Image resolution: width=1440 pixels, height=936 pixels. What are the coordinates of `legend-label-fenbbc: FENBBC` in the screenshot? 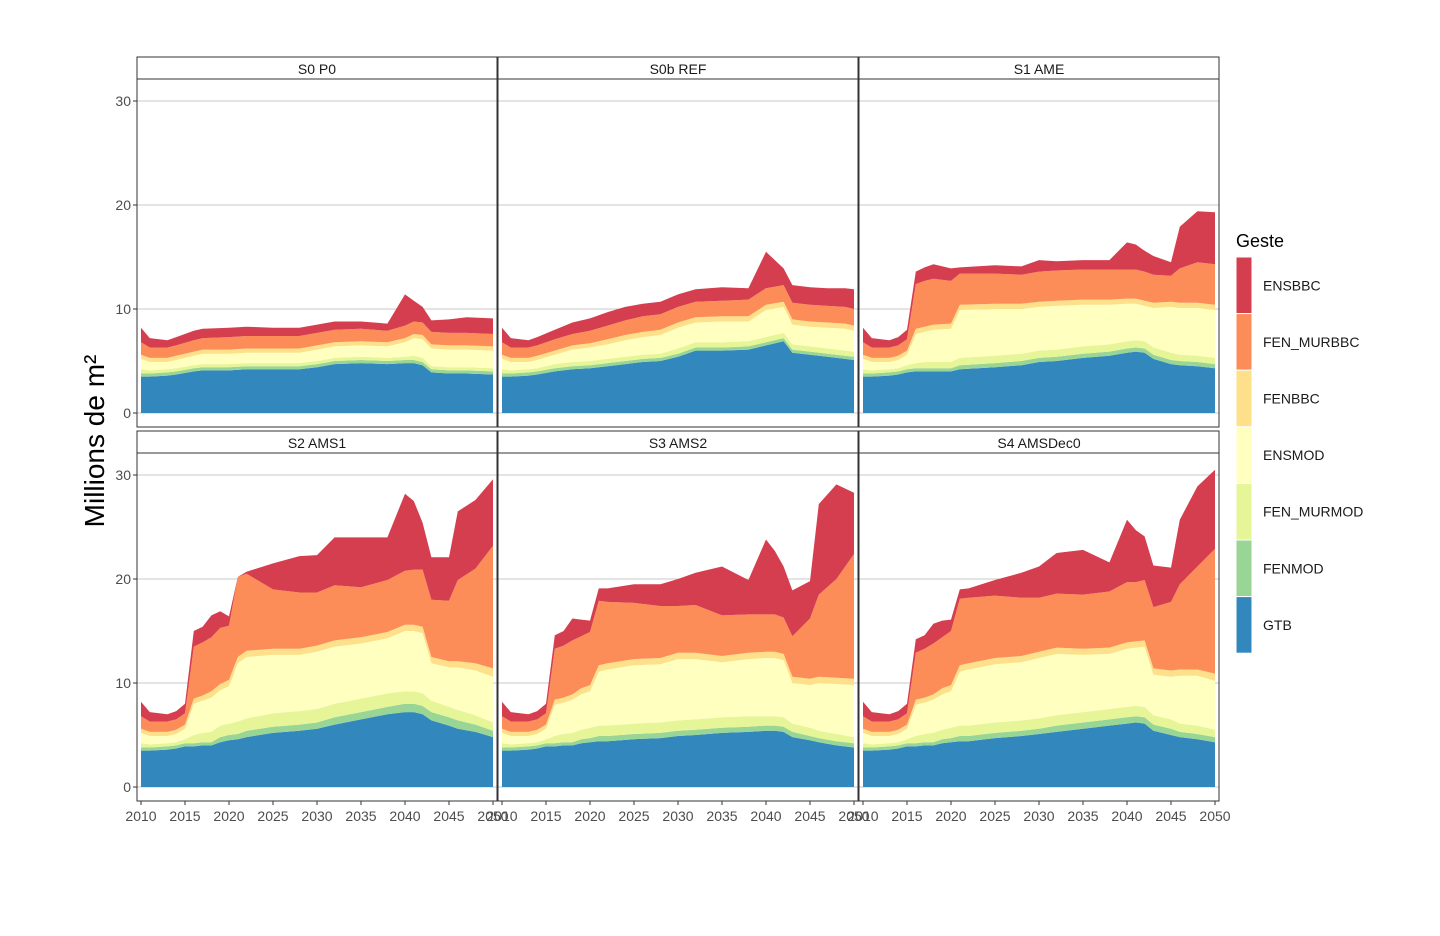 It's located at (1291, 399).